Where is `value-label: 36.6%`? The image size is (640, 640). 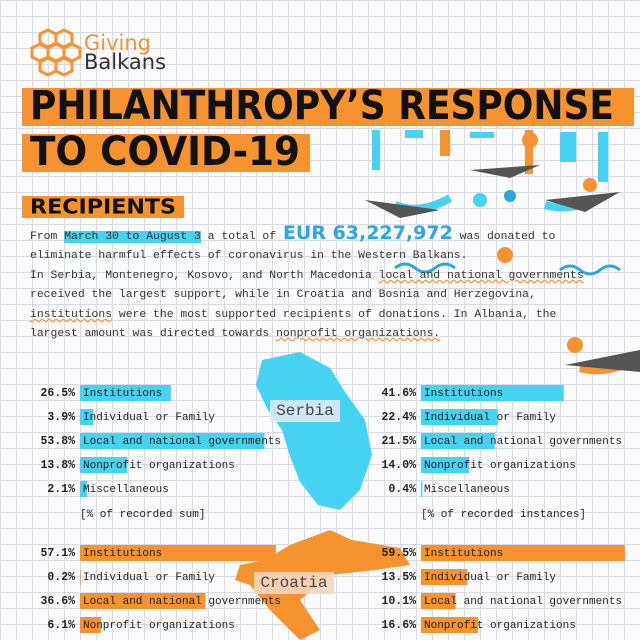
value-label: 36.6% is located at coordinates (57, 601).